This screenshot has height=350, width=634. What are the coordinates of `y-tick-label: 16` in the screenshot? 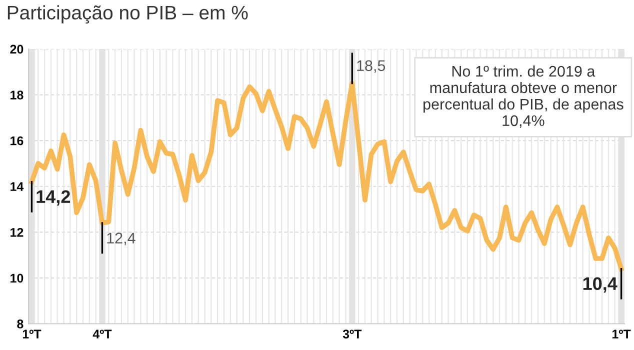 It's located at (17, 141).